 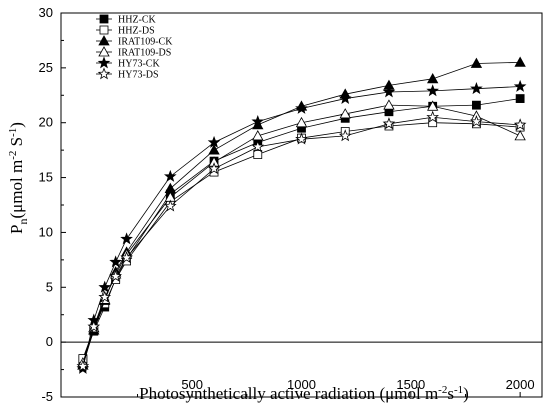 What do you see at coordinates (139, 64) in the screenshot?
I see `legend-label: HY73-CK` at bounding box center [139, 64].